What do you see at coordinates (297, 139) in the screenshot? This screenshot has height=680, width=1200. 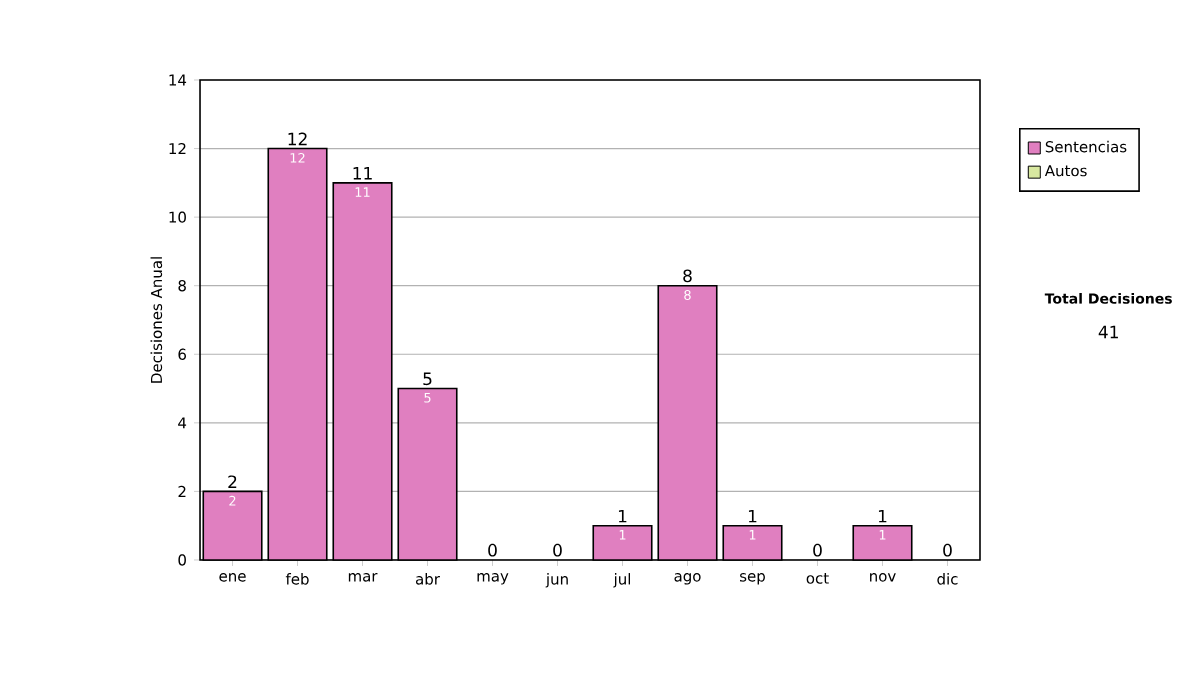 I see `total-label: 12` at bounding box center [297, 139].